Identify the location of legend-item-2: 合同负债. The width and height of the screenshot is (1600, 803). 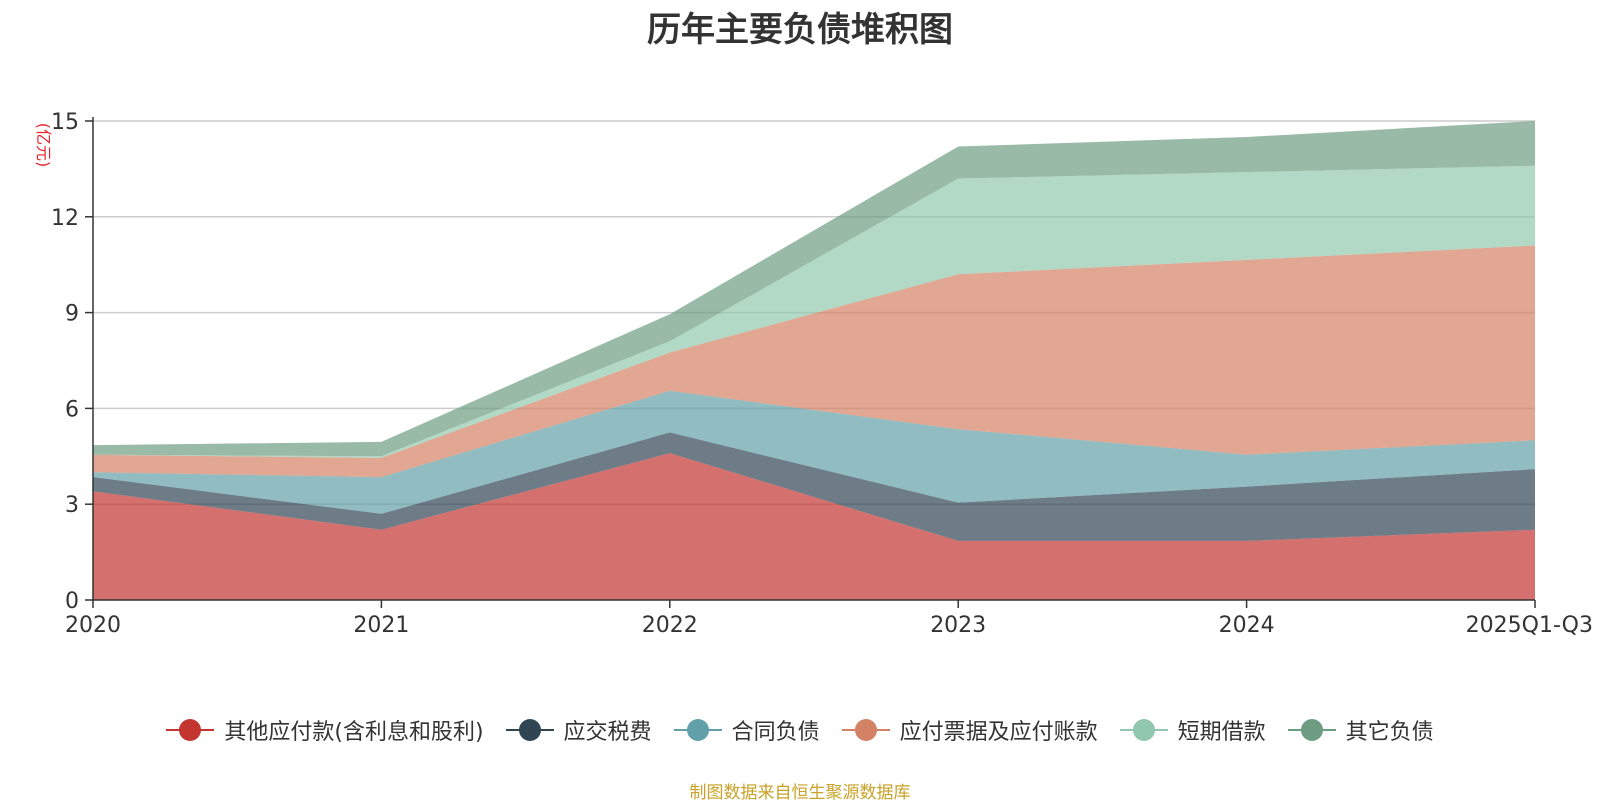
(746, 730).